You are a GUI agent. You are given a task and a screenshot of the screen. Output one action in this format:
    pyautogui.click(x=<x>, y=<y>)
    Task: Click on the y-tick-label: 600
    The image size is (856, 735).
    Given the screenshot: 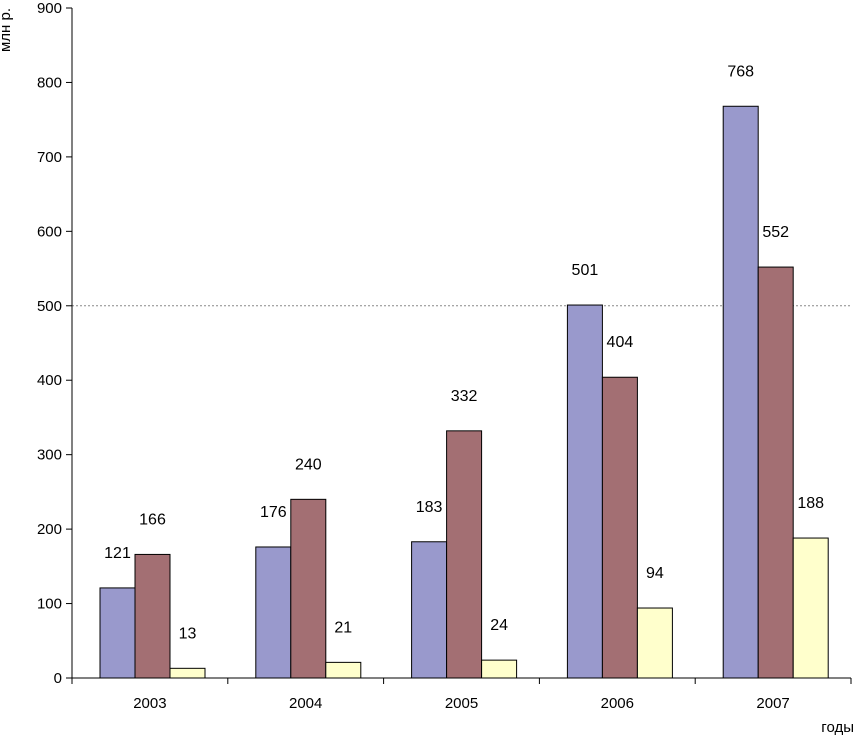 What is the action you would take?
    pyautogui.click(x=49, y=231)
    